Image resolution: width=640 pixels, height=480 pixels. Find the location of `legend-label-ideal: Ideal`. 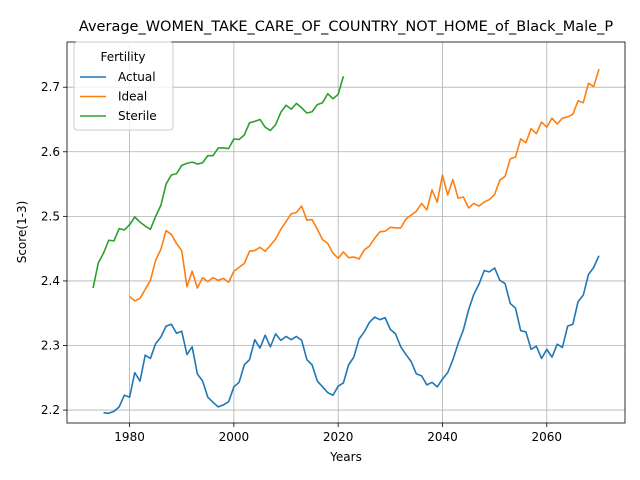

legend-label-ideal: Ideal is located at coordinates (132, 97).